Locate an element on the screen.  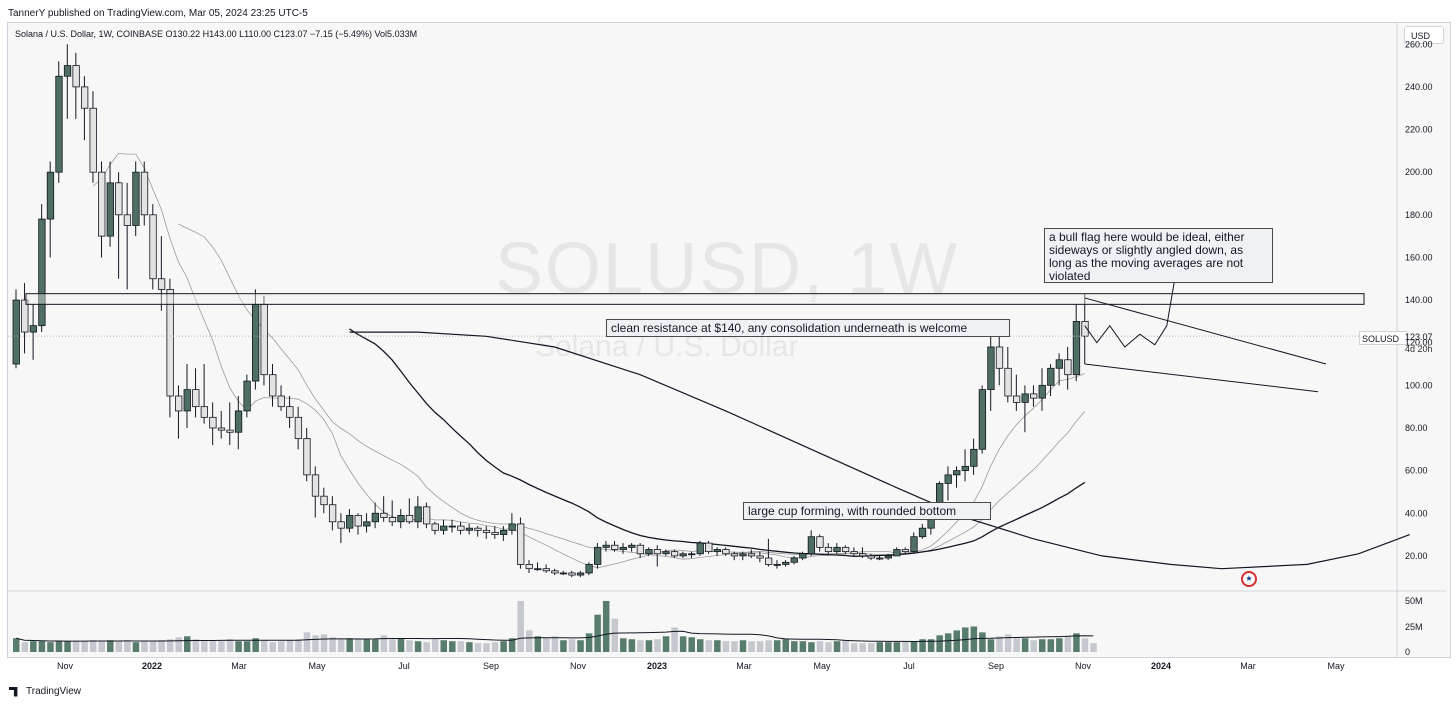
currency-selector: USD is located at coordinates (1424, 35).